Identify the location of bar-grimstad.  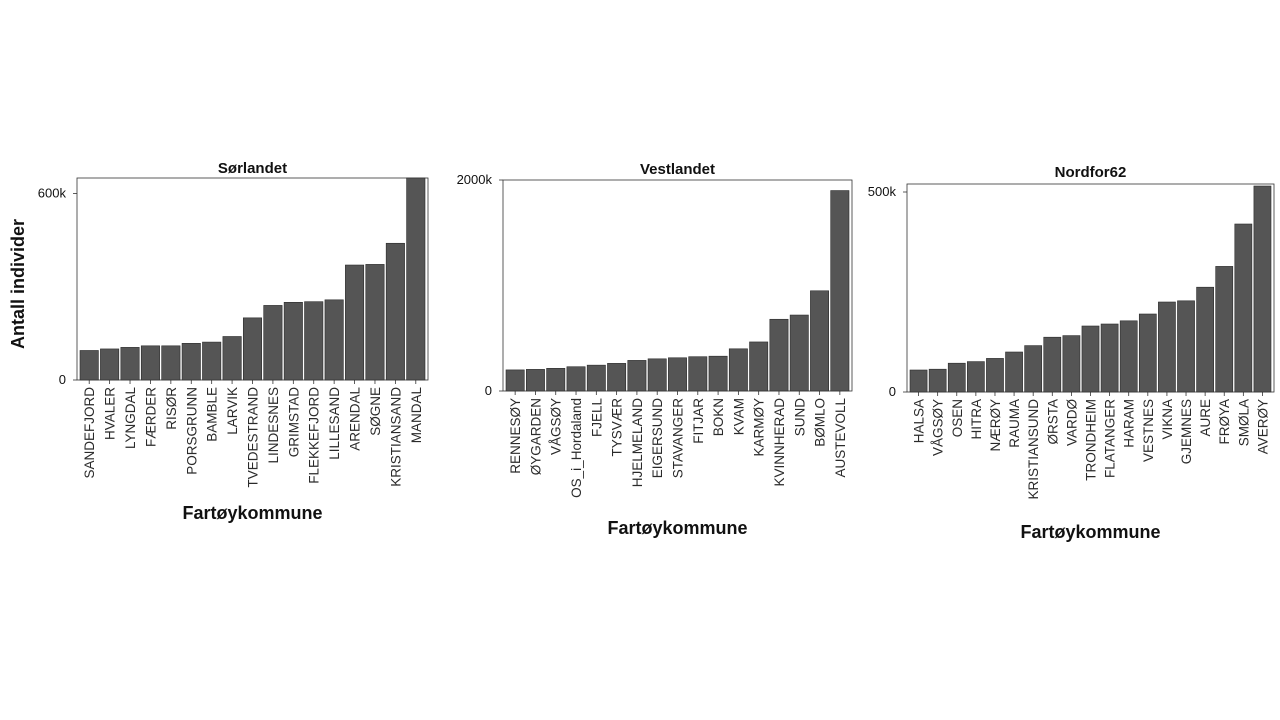
(293, 341).